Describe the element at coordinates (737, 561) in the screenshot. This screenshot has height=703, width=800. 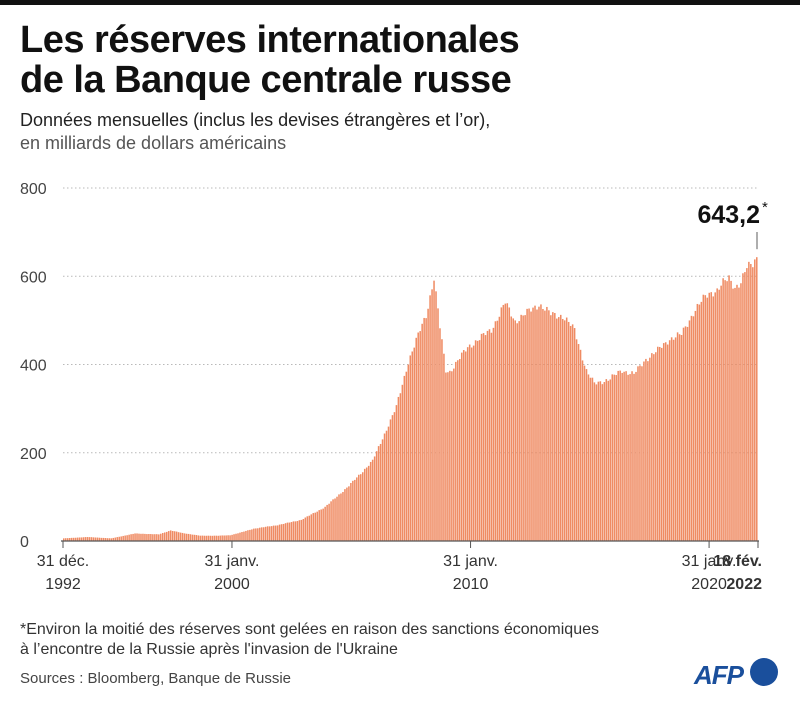
I see `x-tick-label: 18 fév.` at that location.